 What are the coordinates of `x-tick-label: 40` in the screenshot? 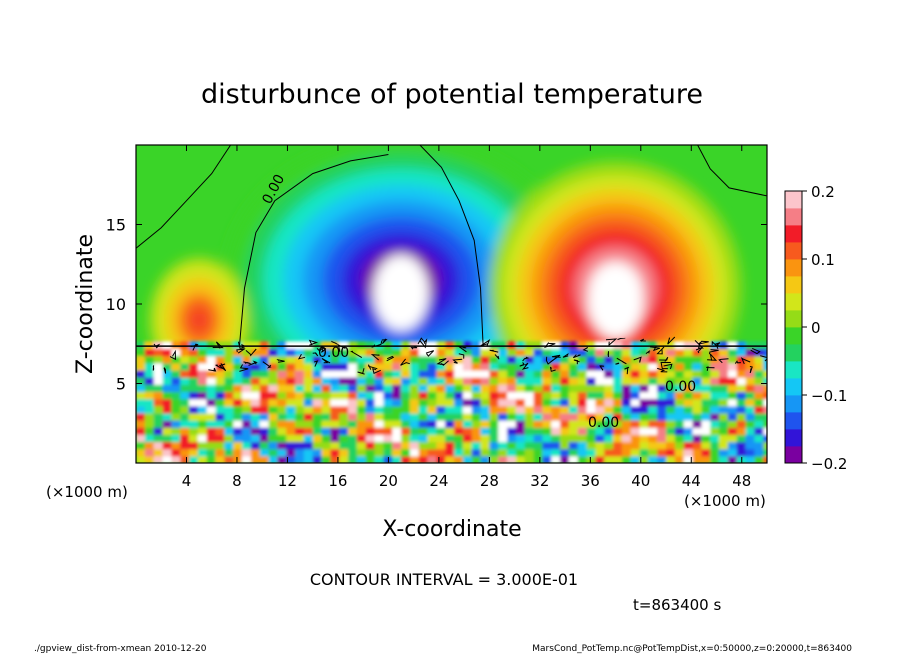 It's located at (640, 481).